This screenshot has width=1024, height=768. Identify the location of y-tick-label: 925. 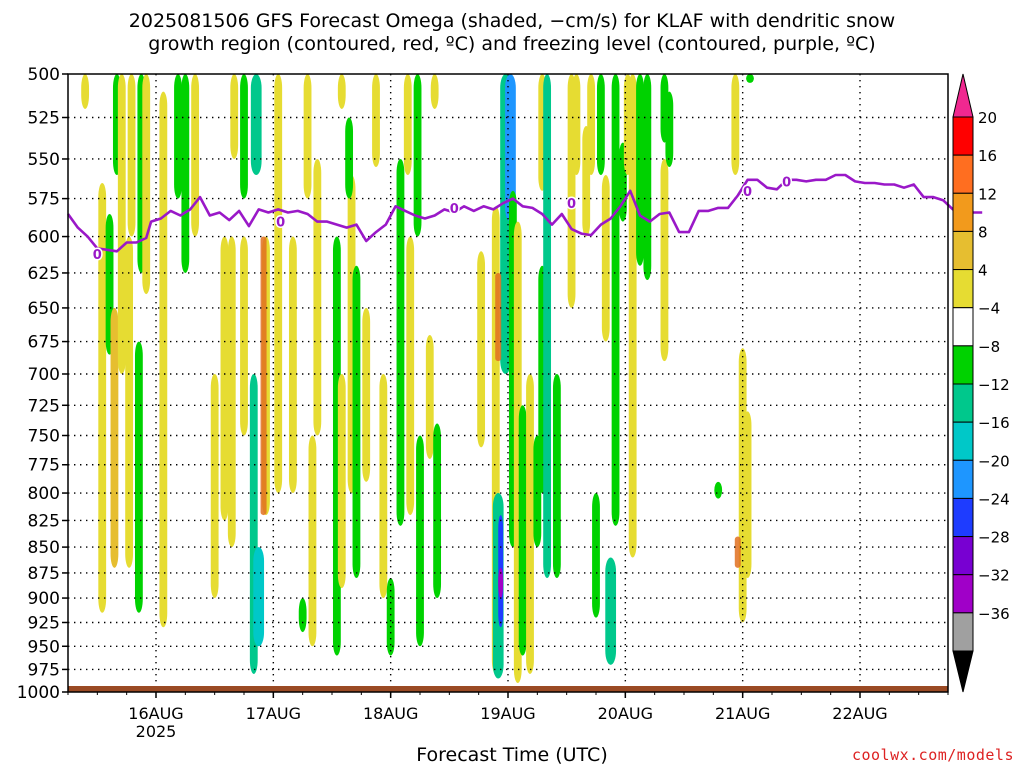
(44, 623).